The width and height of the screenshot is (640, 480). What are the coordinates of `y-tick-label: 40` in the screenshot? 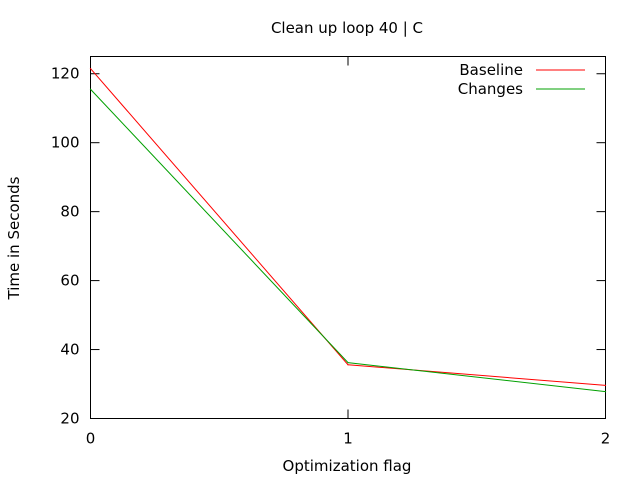 It's located at (69, 350).